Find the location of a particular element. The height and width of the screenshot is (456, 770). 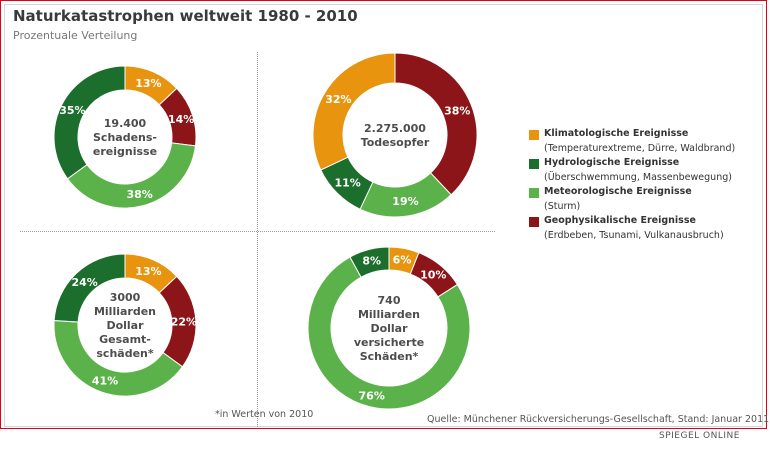

donut-percent-label: 11% is located at coordinates (347, 182).